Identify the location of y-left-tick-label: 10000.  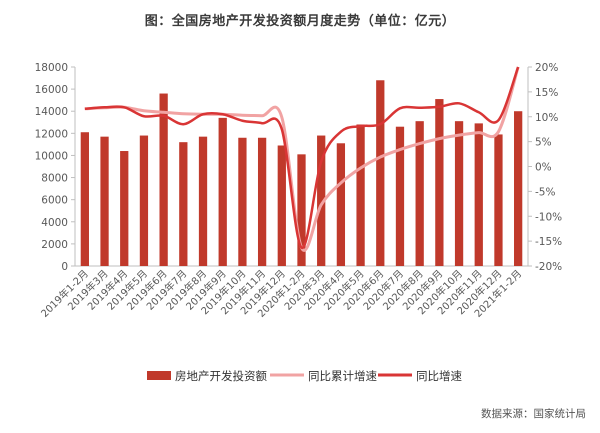
(51, 156).